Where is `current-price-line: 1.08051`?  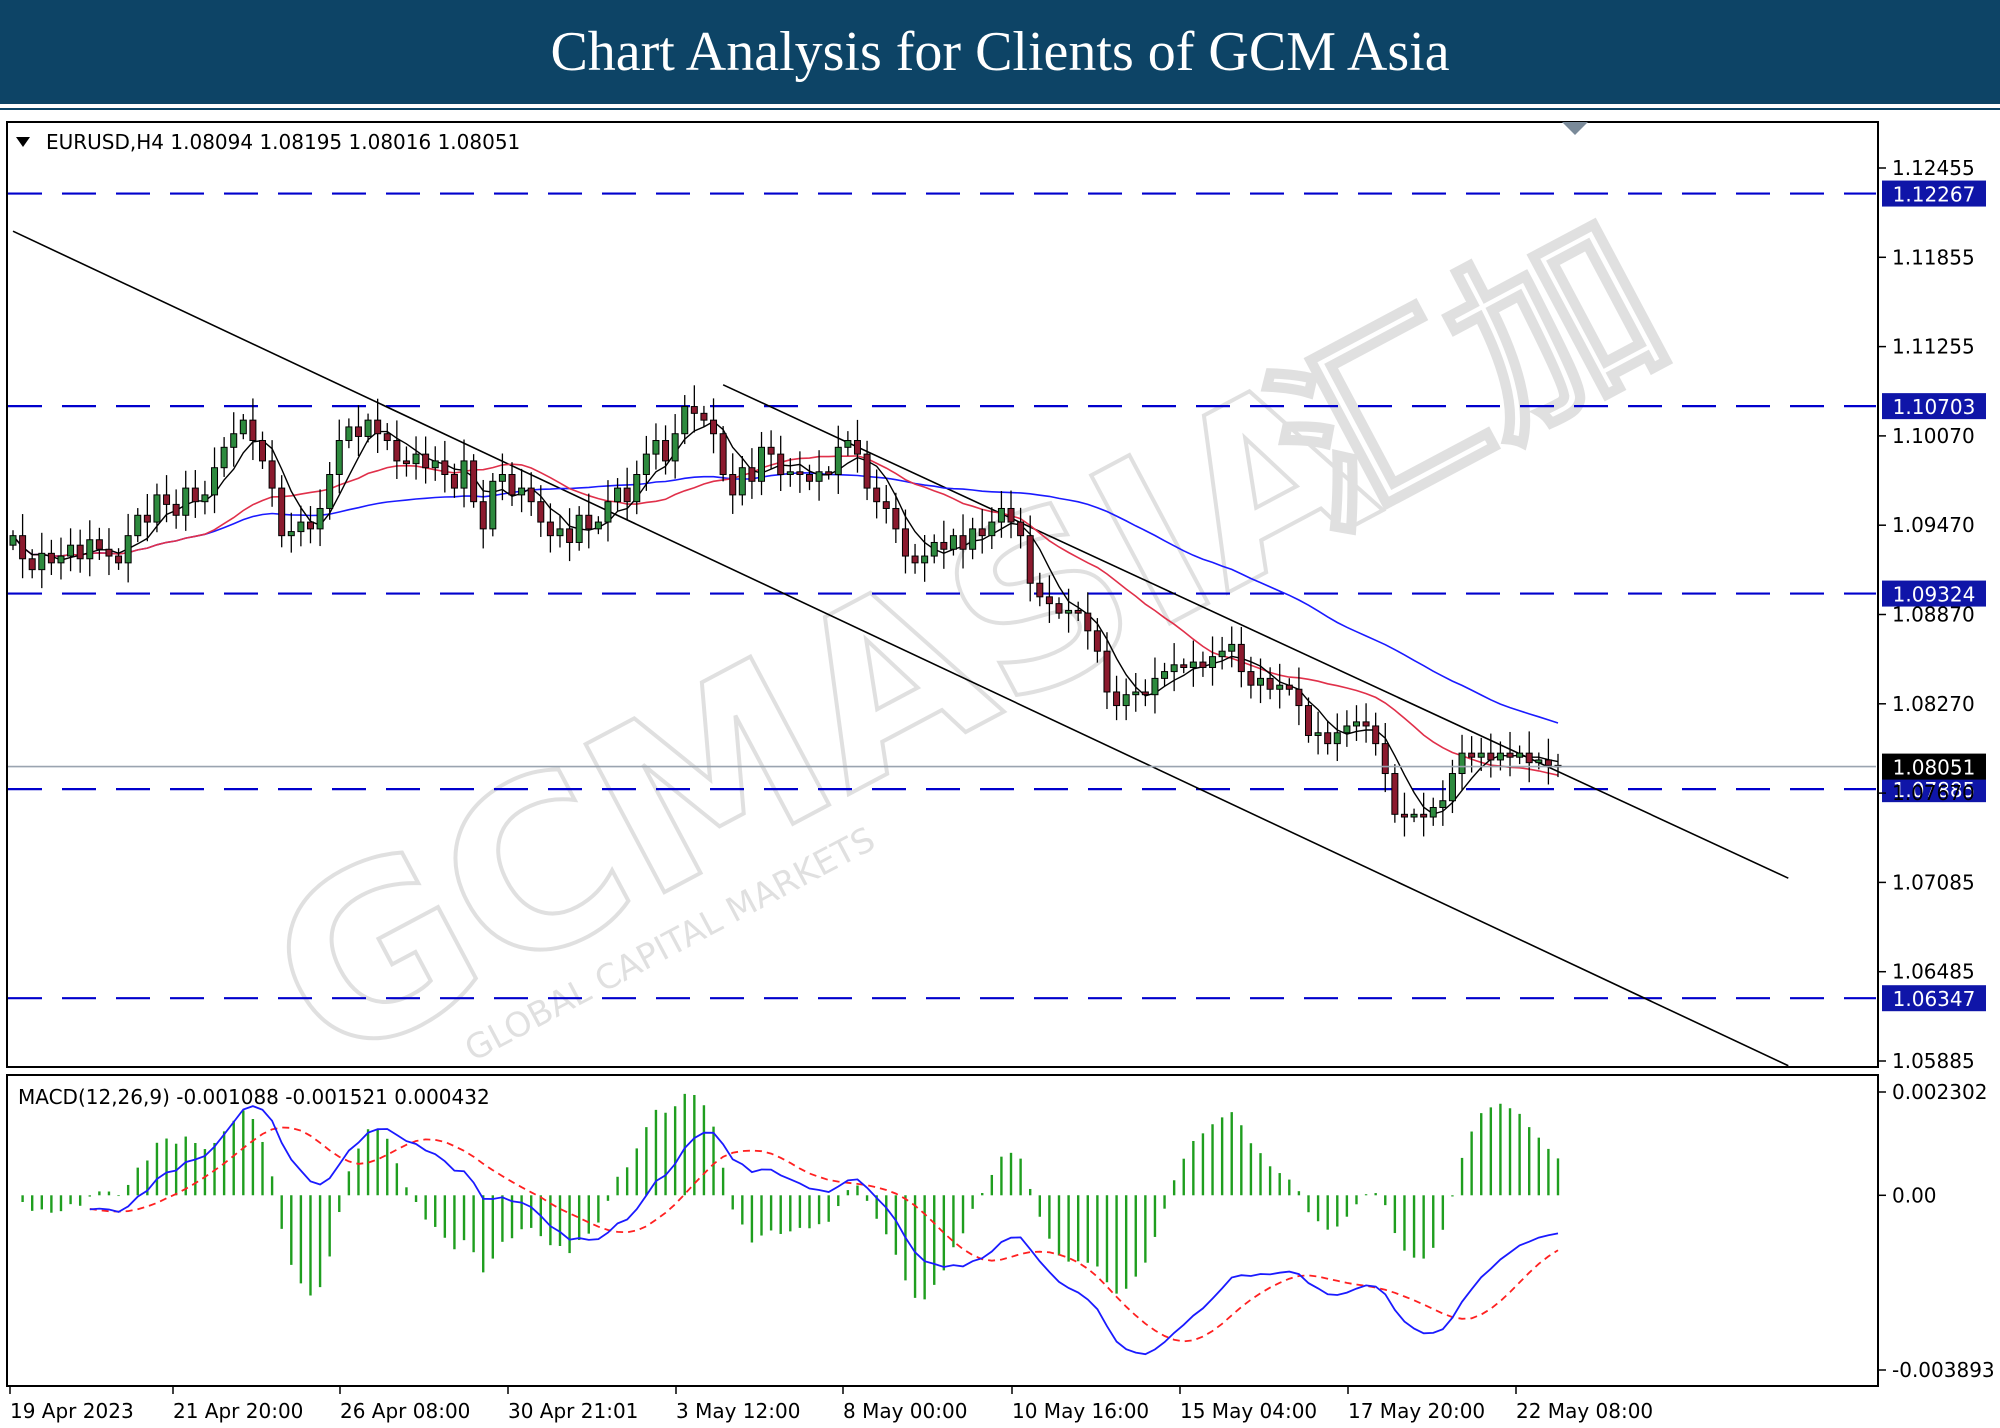
current-price-line: 1.08051 is located at coordinates (997, 766).